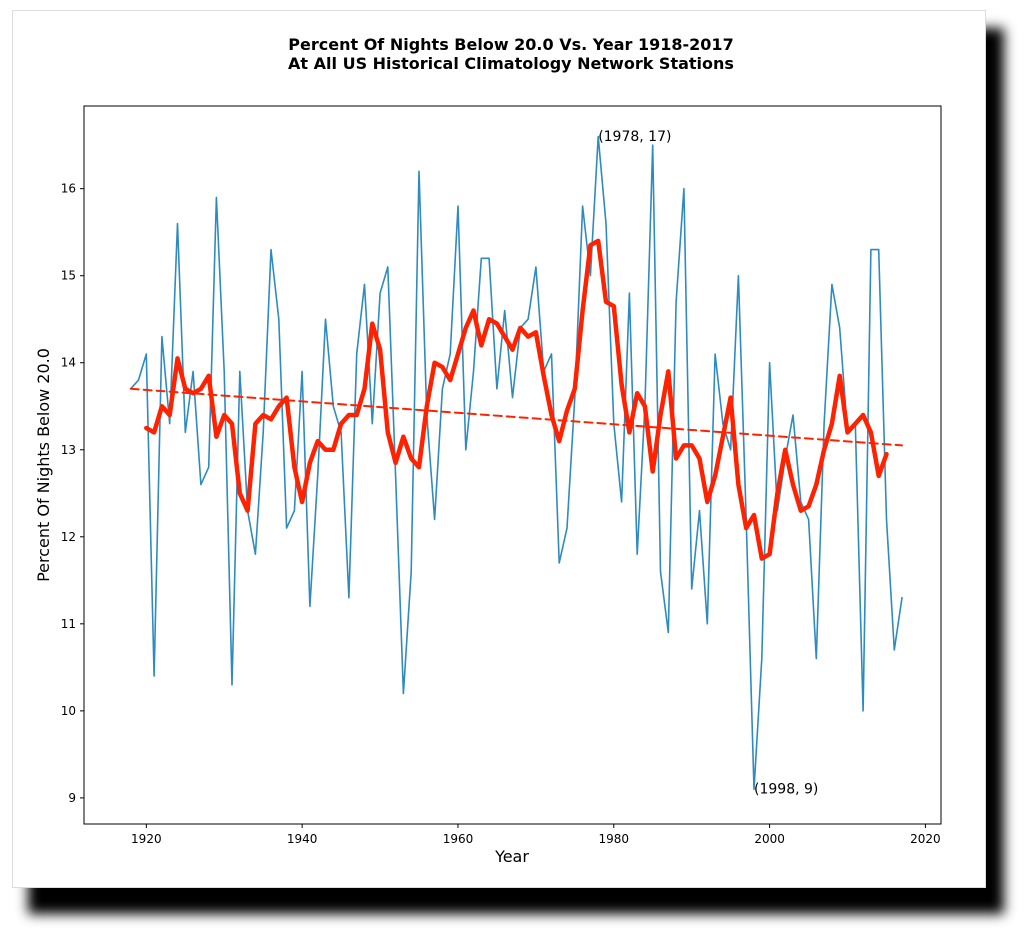 This screenshot has height=928, width=1024. Describe the element at coordinates (43, 465) in the screenshot. I see `y-axis-label: Percent Of Nights Below 20.0` at that location.